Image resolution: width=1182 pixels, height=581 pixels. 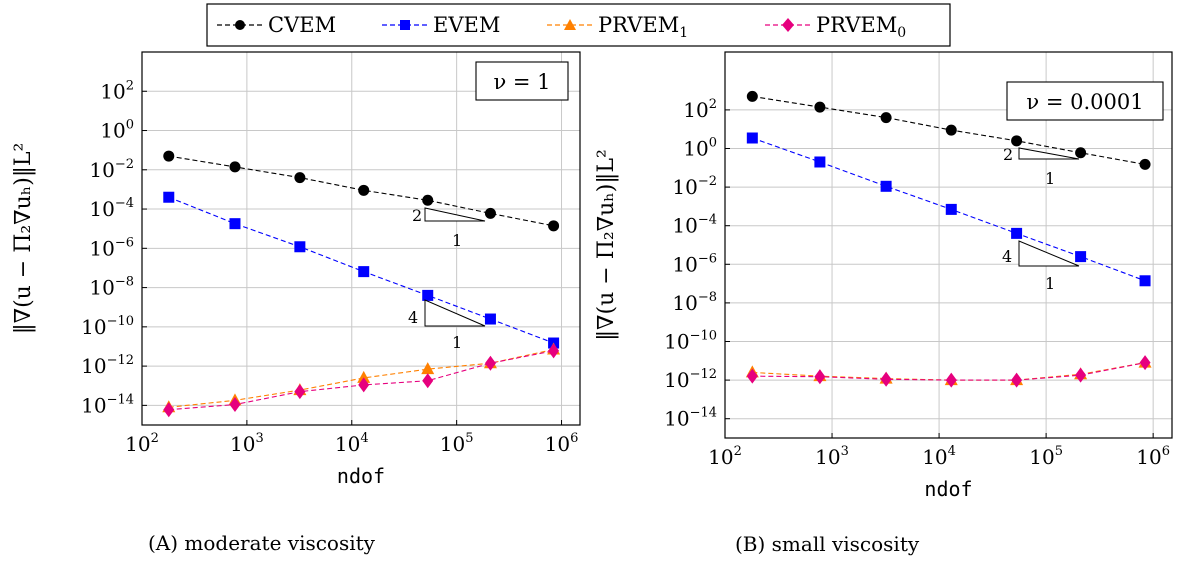 What do you see at coordinates (262, 543) in the screenshot?
I see `caption-a: (A) moderate viscosity` at bounding box center [262, 543].